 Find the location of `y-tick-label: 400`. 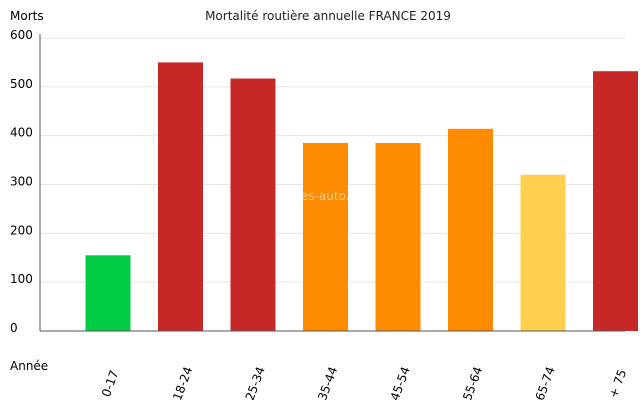

y-tick-label: 400 is located at coordinates (21, 133).